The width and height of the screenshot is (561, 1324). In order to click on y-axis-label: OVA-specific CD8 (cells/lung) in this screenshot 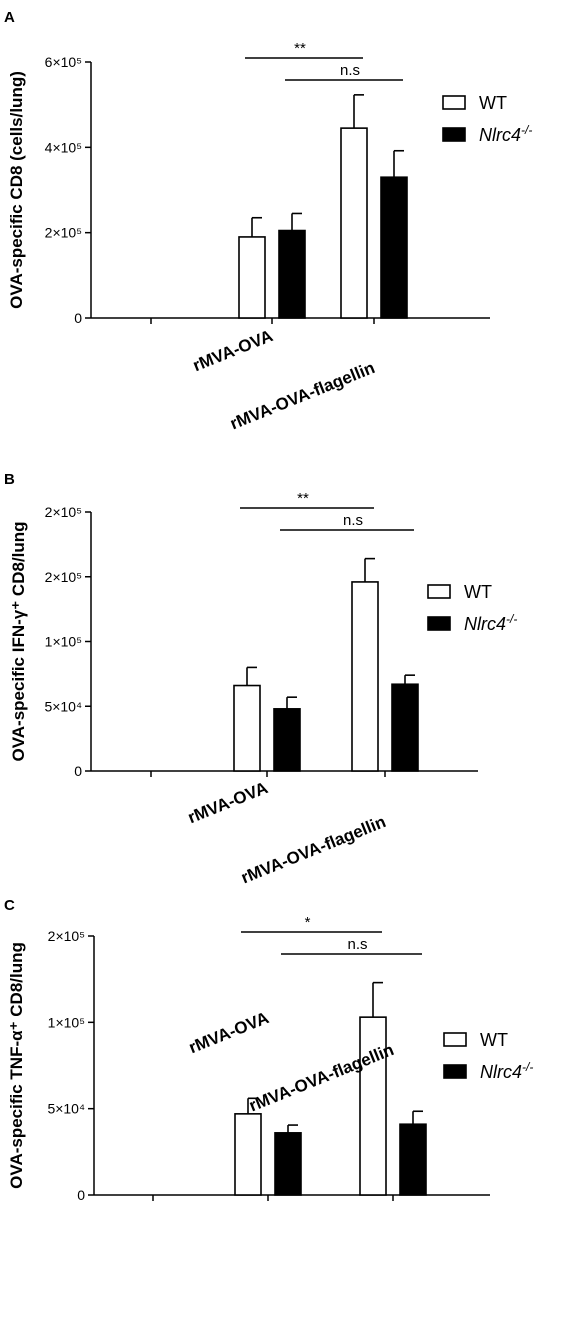, I will do `click(16, 190)`.